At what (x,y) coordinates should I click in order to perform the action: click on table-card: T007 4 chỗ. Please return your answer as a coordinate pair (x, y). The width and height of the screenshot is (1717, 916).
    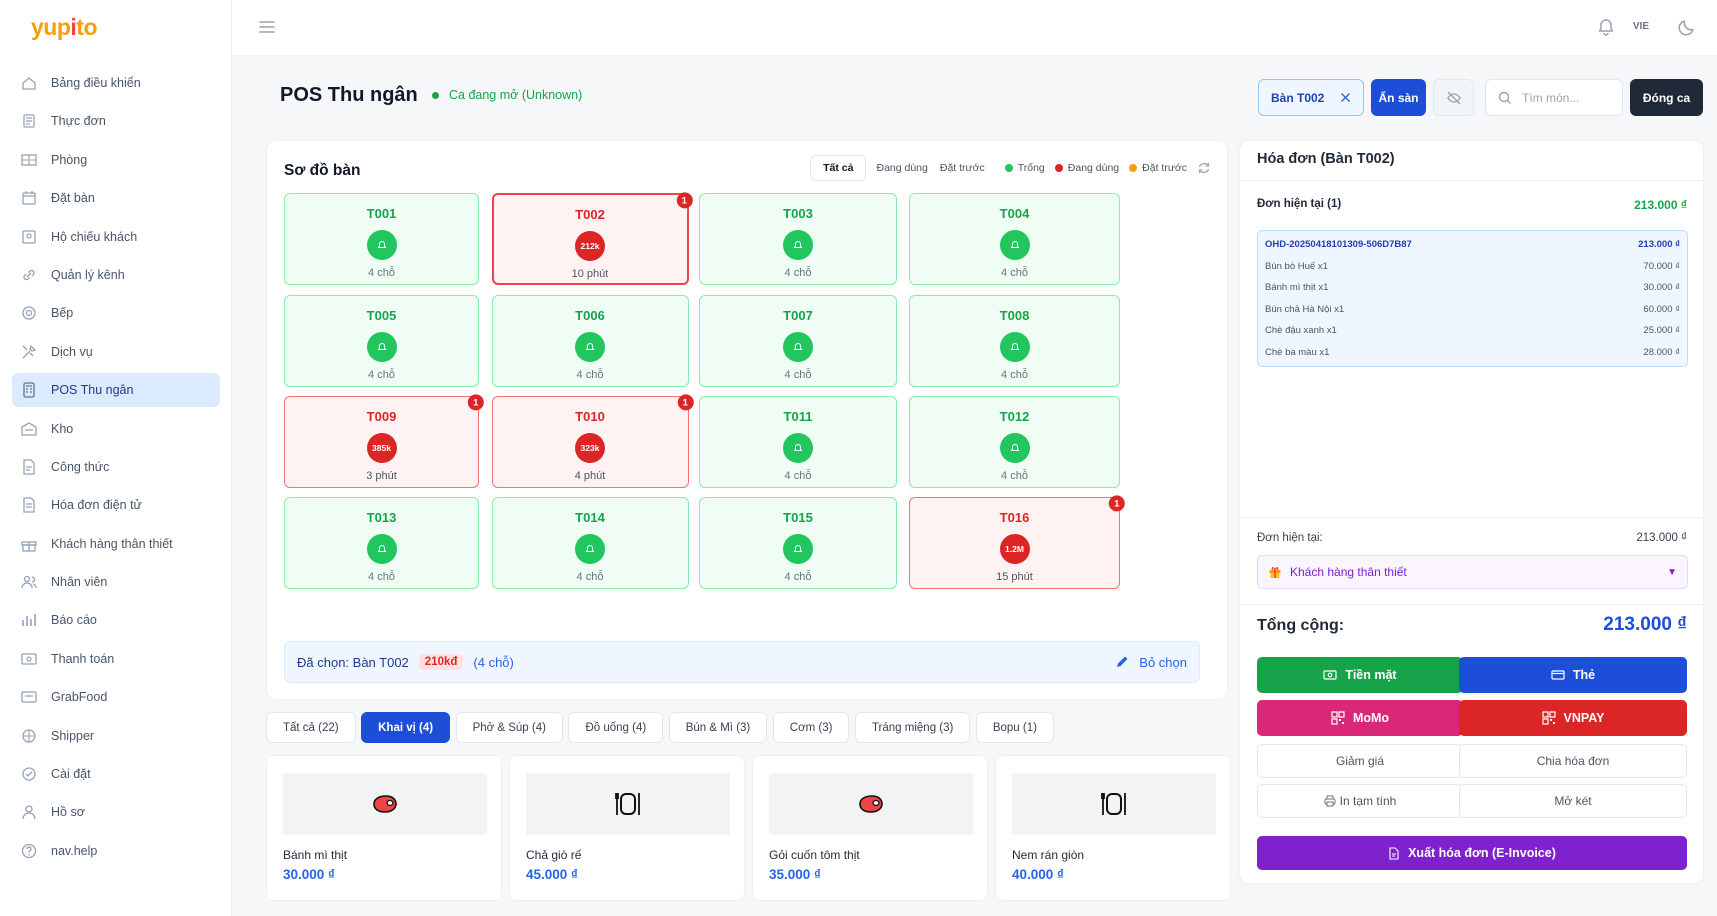
    Looking at the image, I should click on (798, 341).